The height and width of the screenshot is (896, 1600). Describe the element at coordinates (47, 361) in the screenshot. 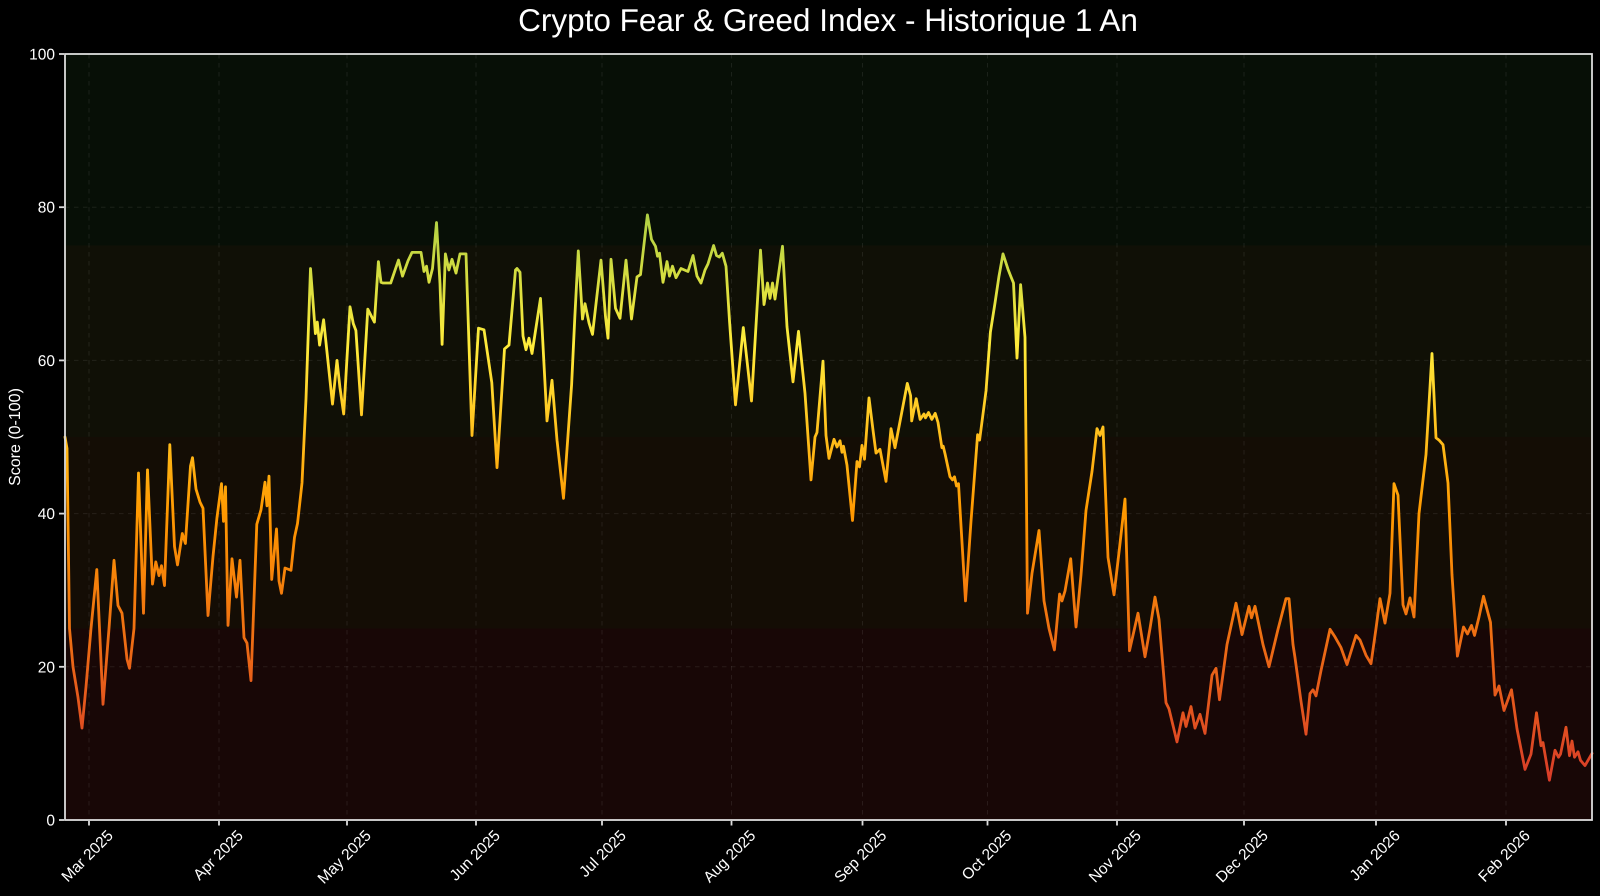

I see `svg-text: 60` at that location.